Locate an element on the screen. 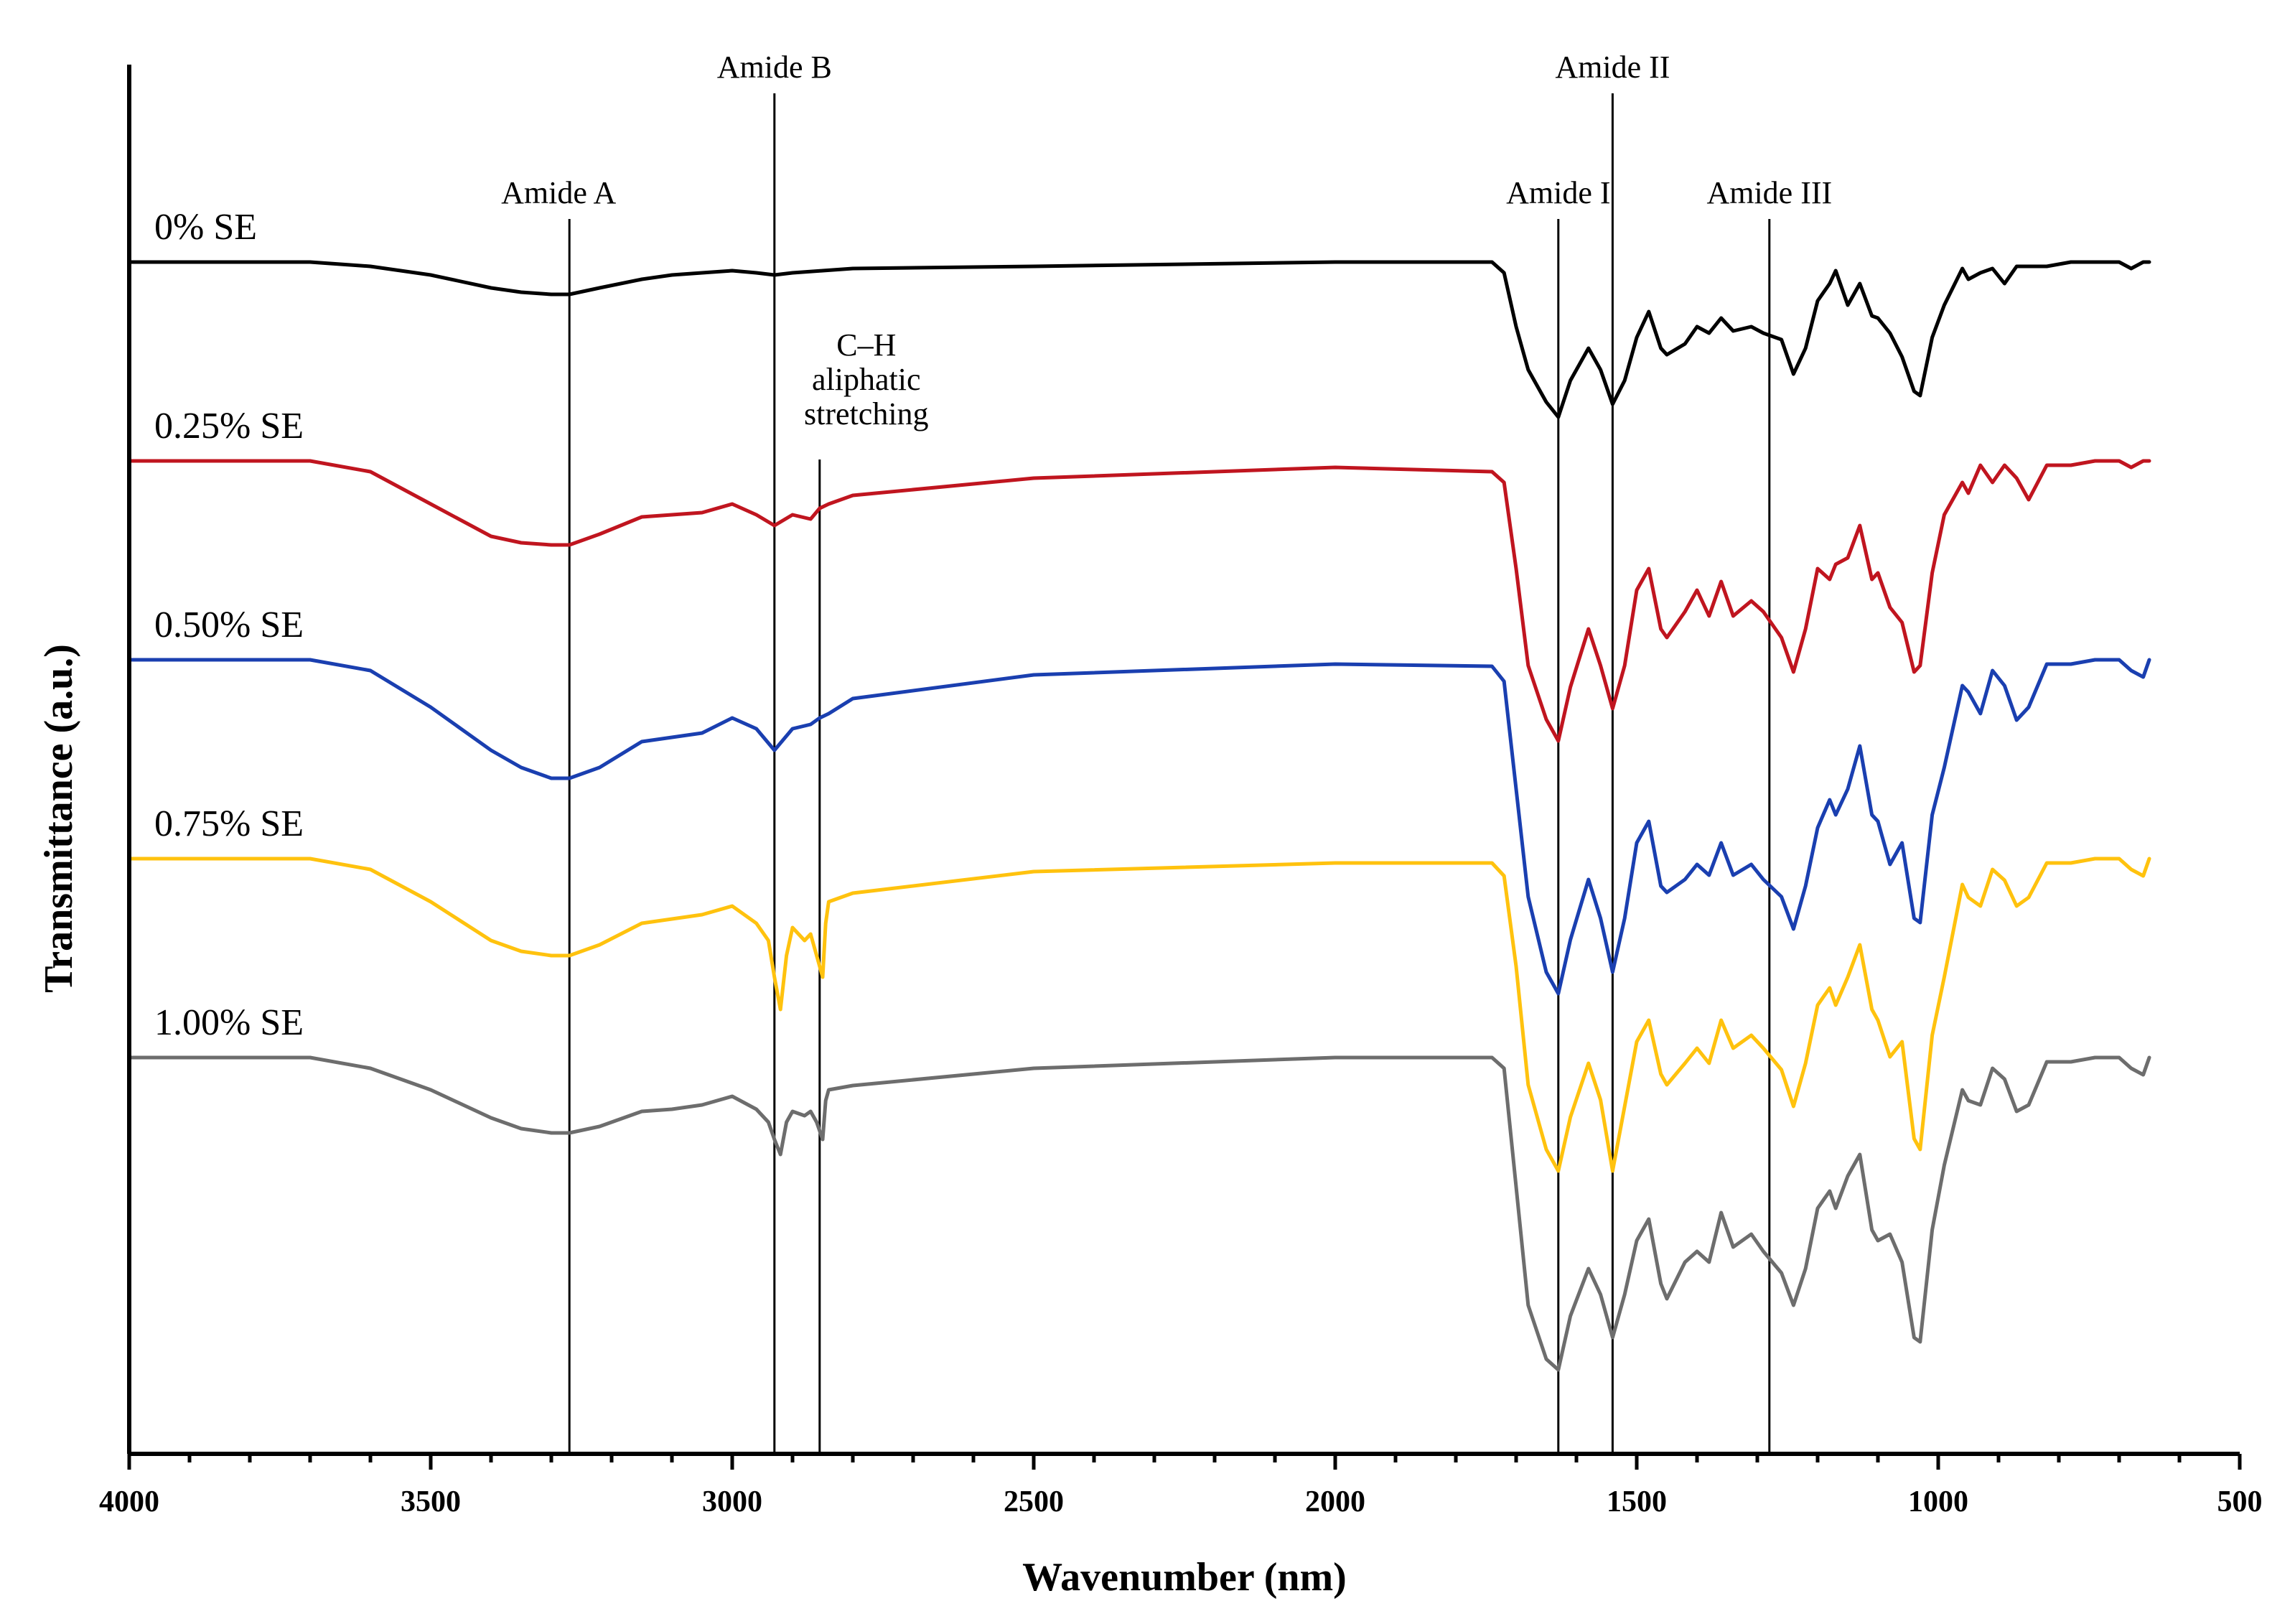 This screenshot has width=2295, height=1624. annotation-stretching: stretching is located at coordinates (866, 413).